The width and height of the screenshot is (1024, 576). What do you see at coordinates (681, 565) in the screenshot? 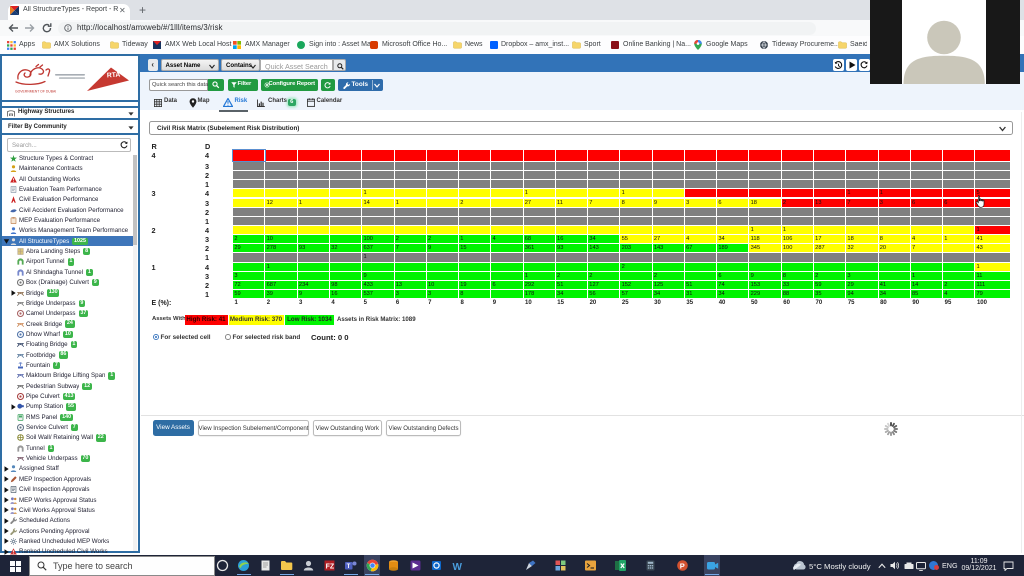
I see `svg-text: P` at bounding box center [681, 565].